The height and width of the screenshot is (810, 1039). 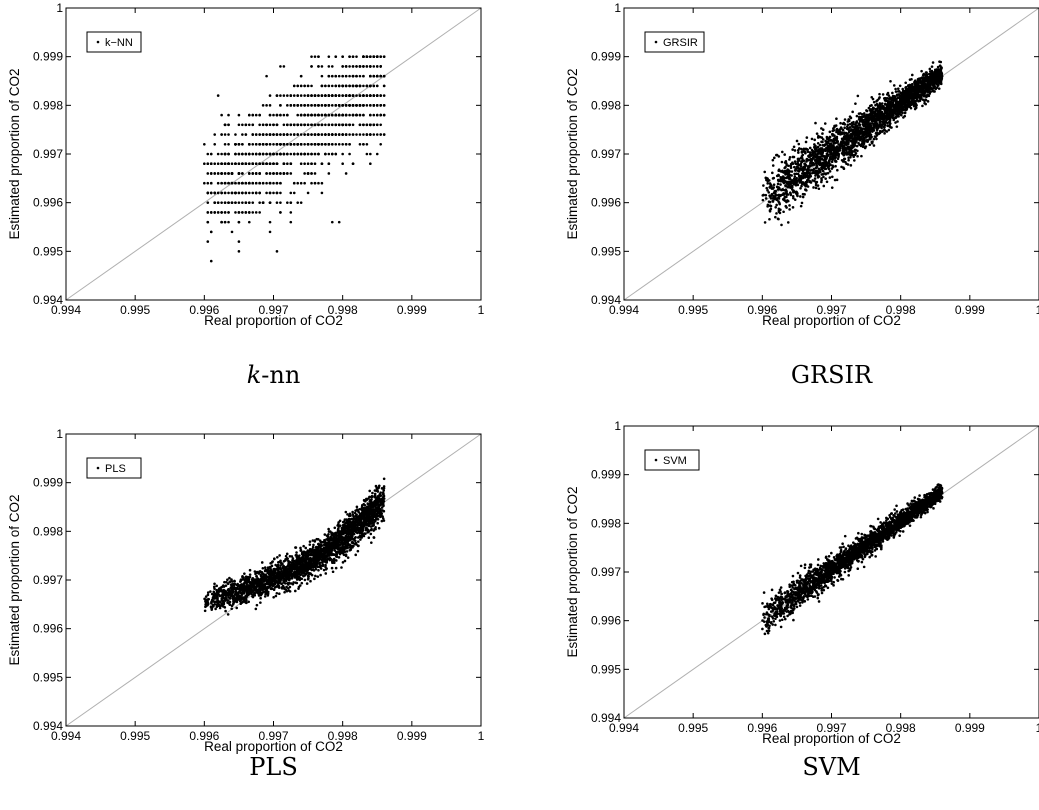 I want to click on y-tick-label: 0.996, so click(x=606, y=203).